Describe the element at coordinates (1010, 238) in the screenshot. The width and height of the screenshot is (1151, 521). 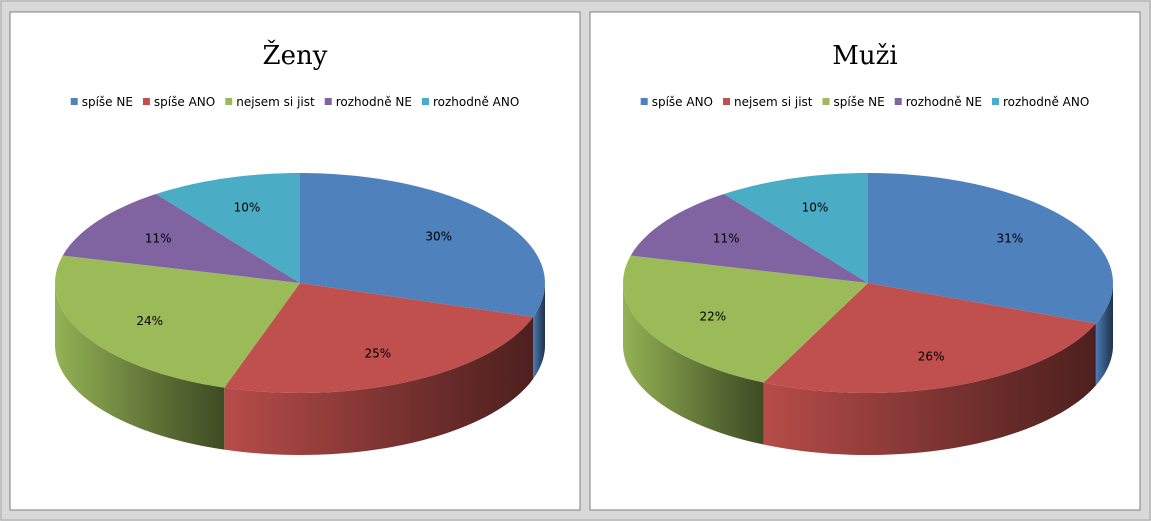
I see `data-label: 31%` at that location.